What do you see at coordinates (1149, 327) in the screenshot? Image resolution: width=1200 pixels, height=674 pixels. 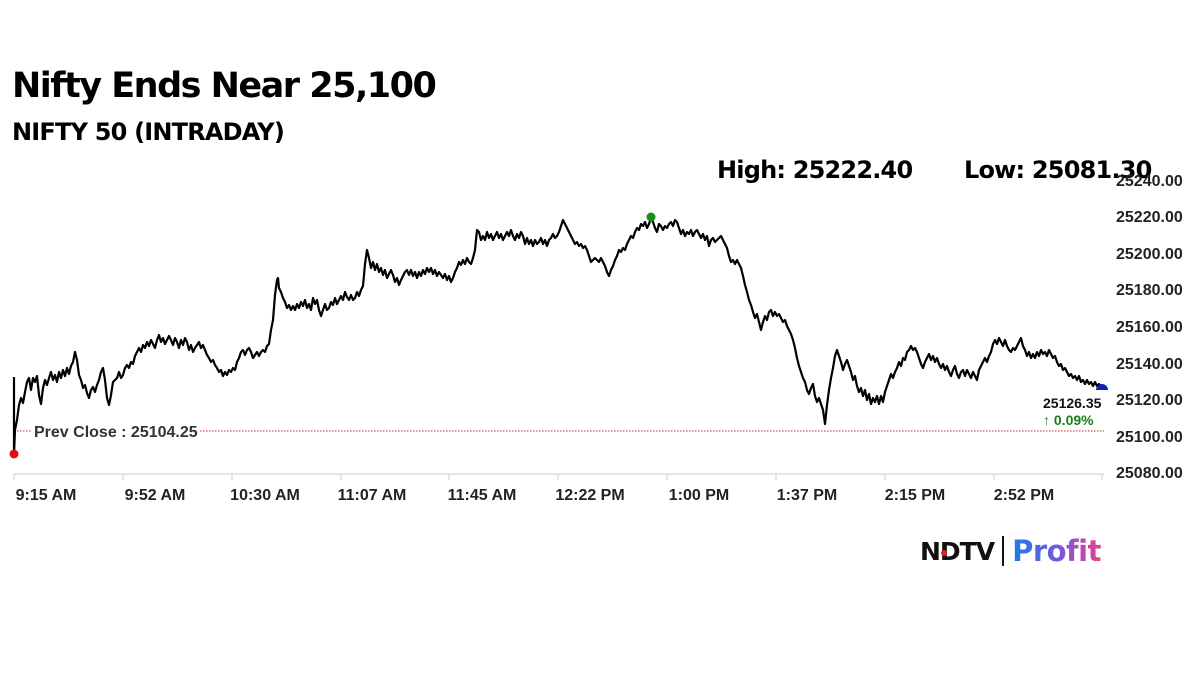 I see `y-tick: 25160.00` at bounding box center [1149, 327].